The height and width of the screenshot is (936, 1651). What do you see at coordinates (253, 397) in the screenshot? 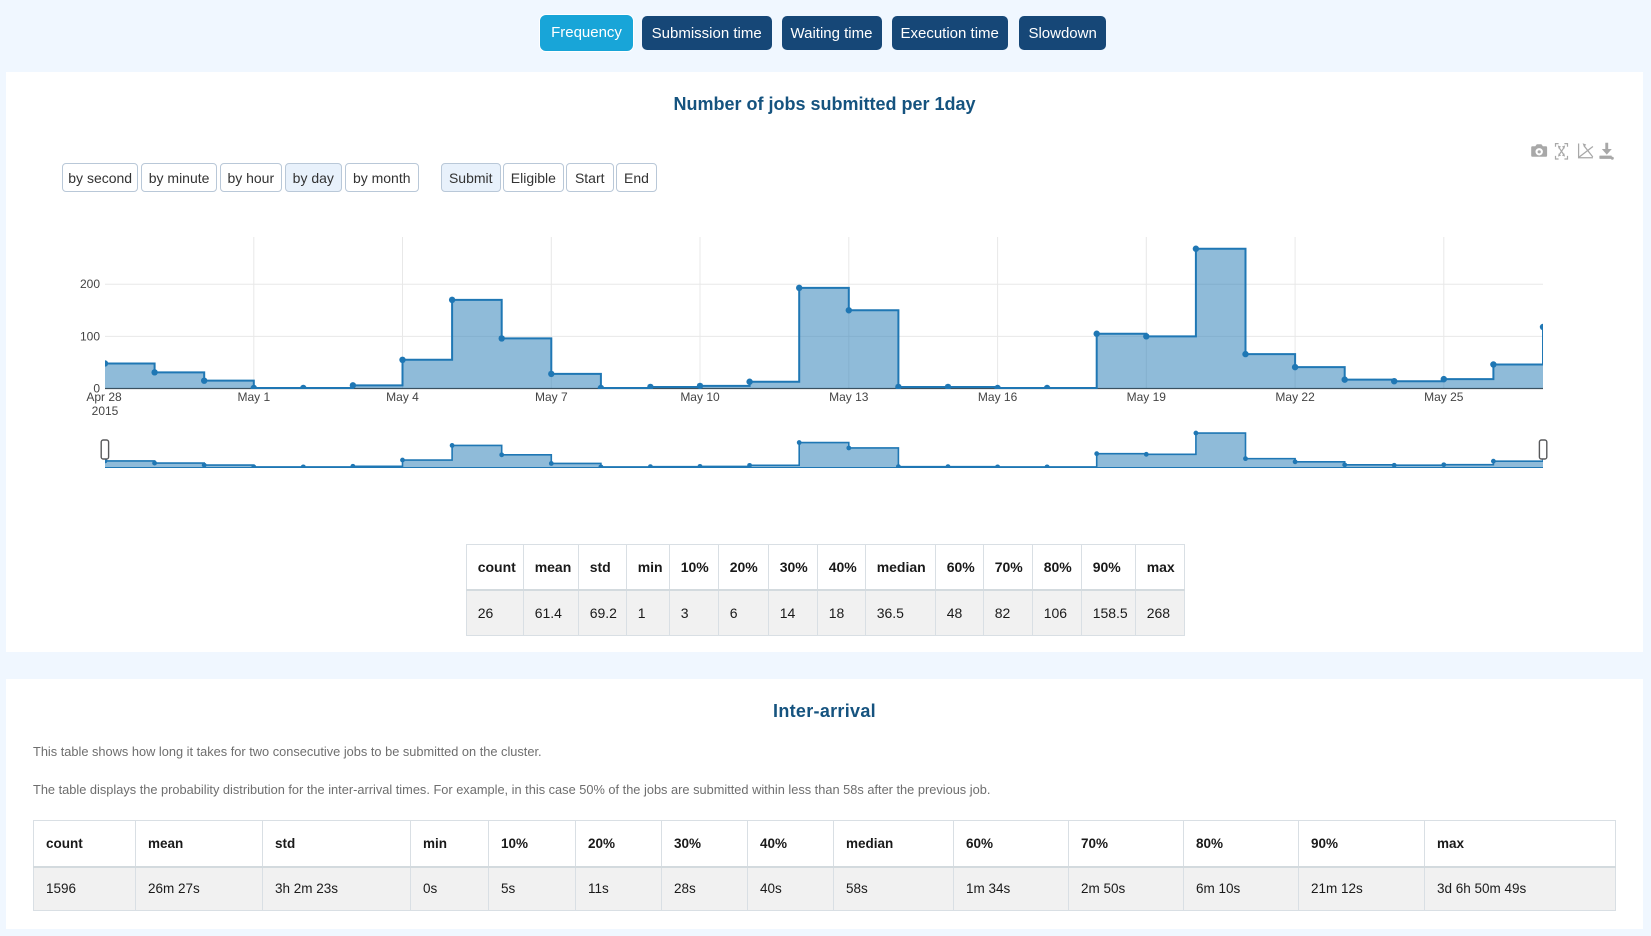
I see `svg-text: May 1` at bounding box center [253, 397].